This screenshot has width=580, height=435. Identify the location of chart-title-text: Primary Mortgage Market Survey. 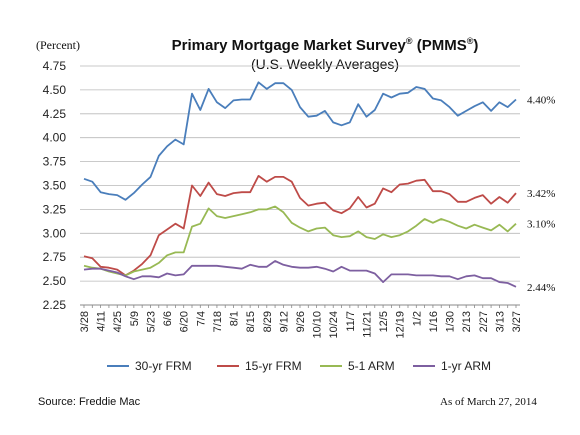
(288, 45).